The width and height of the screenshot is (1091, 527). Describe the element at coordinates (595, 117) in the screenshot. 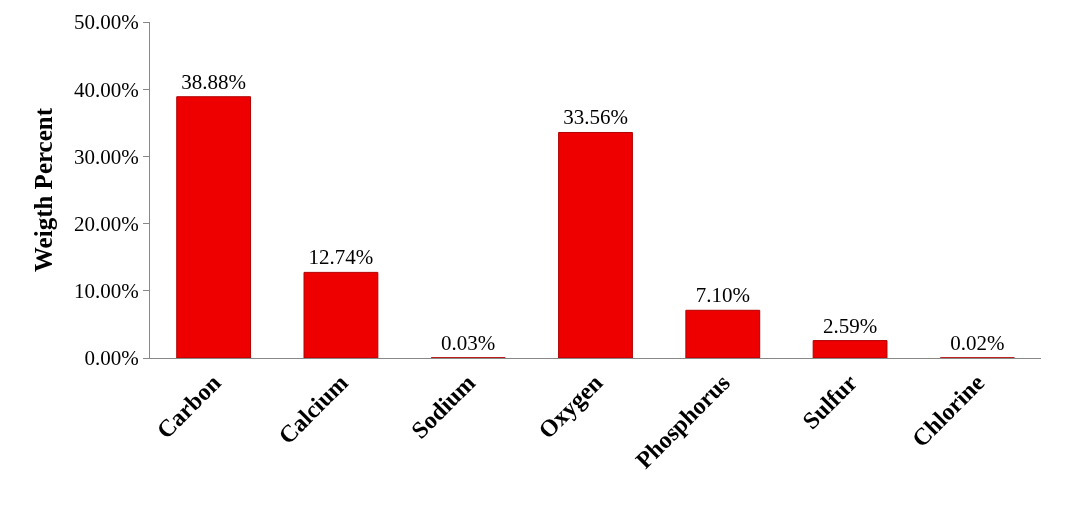

I see `data-label: 33.56%` at that location.